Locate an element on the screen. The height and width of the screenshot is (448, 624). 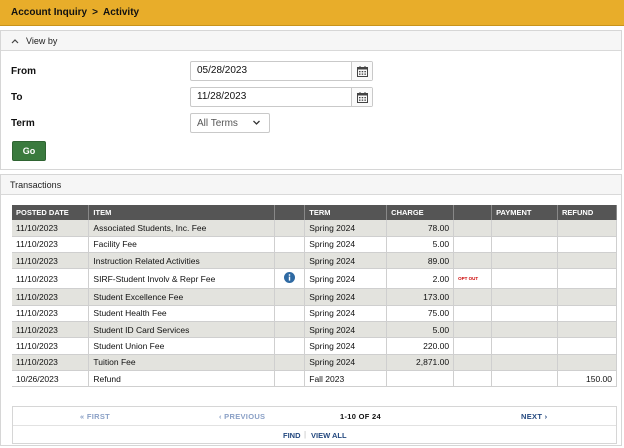
charge: 75.00 is located at coordinates (420, 313).